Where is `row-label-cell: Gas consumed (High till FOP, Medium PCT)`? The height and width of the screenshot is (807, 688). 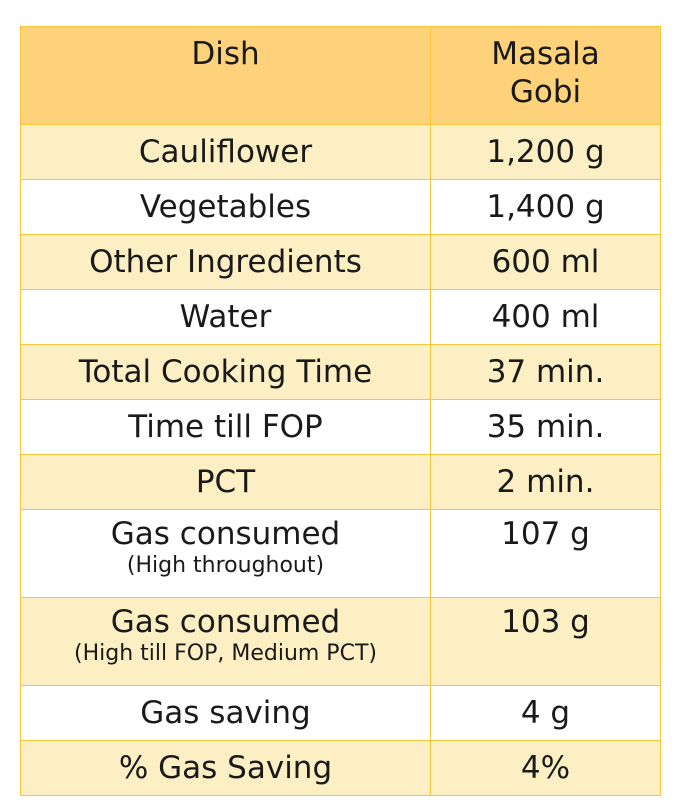
row-label-cell: Gas consumed (High till FOP, Medium PCT) is located at coordinates (225, 641).